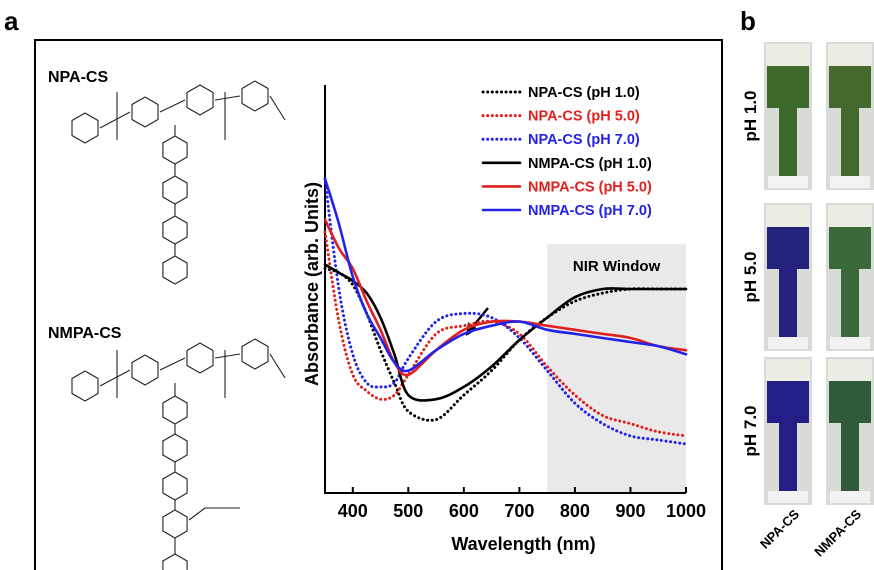  What do you see at coordinates (519, 511) in the screenshot?
I see `x-tick-label: 700` at bounding box center [519, 511].